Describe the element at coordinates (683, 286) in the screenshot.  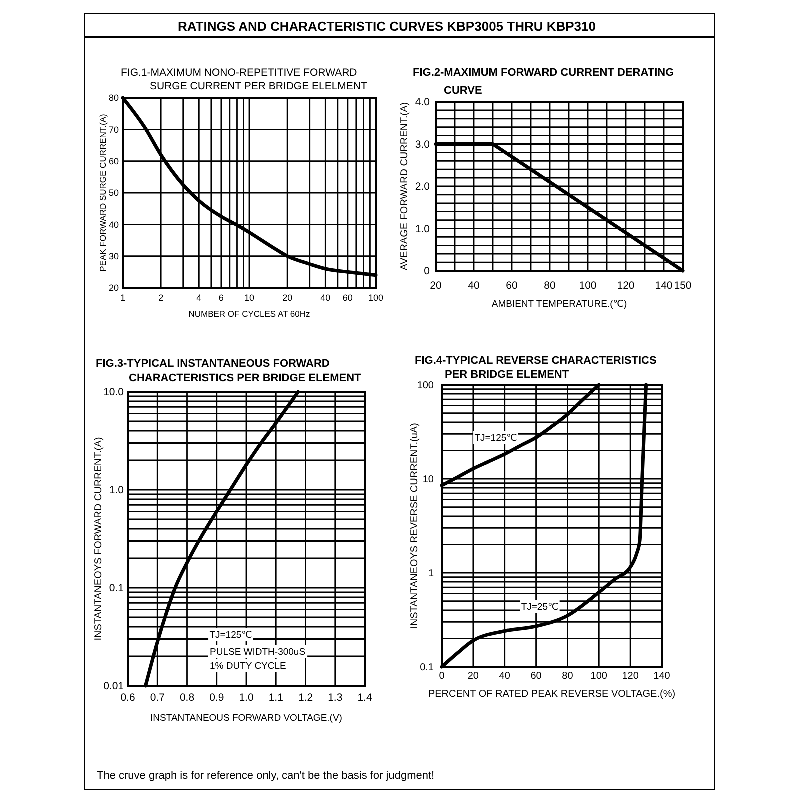
I see `x-tick-label: 150` at that location.